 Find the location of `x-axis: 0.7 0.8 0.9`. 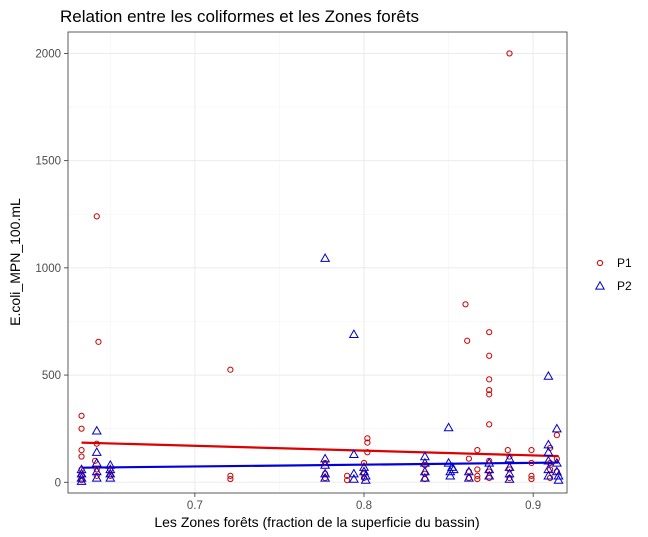

x-axis: 0.7 0.8 0.9 is located at coordinates (364, 502).